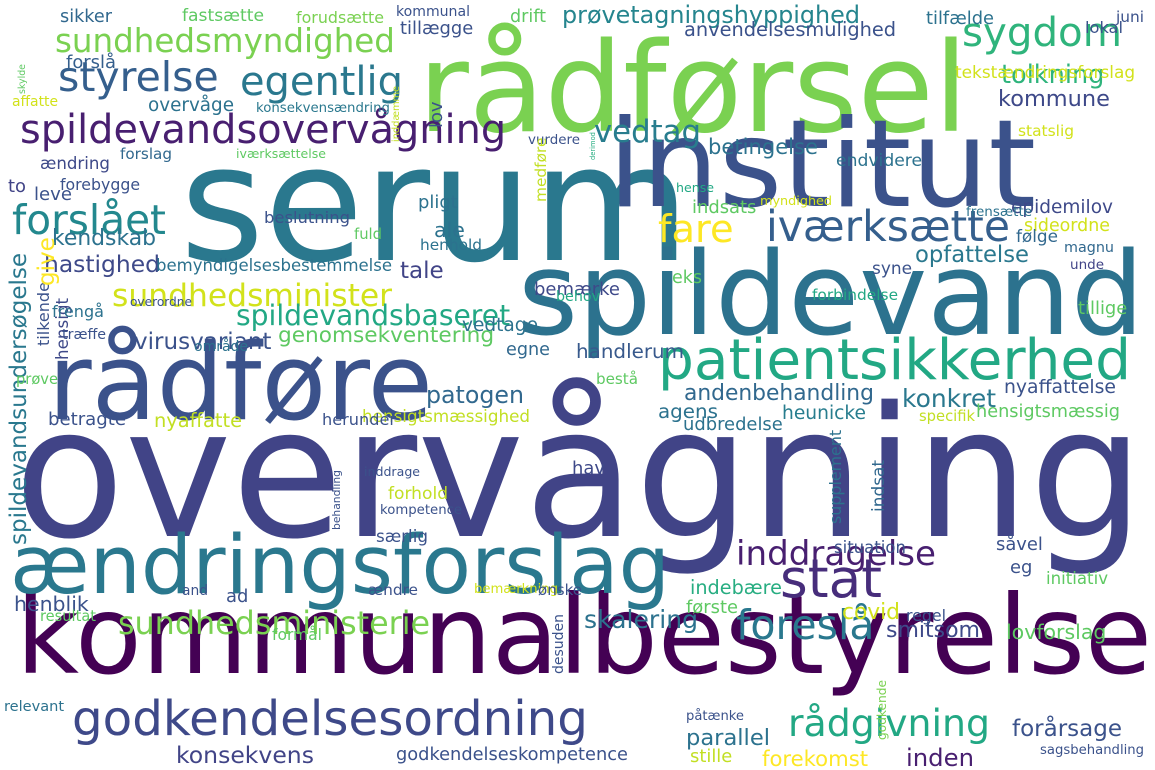 The height and width of the screenshot is (770, 1155). I want to click on cloud-word: and, so click(195, 590).